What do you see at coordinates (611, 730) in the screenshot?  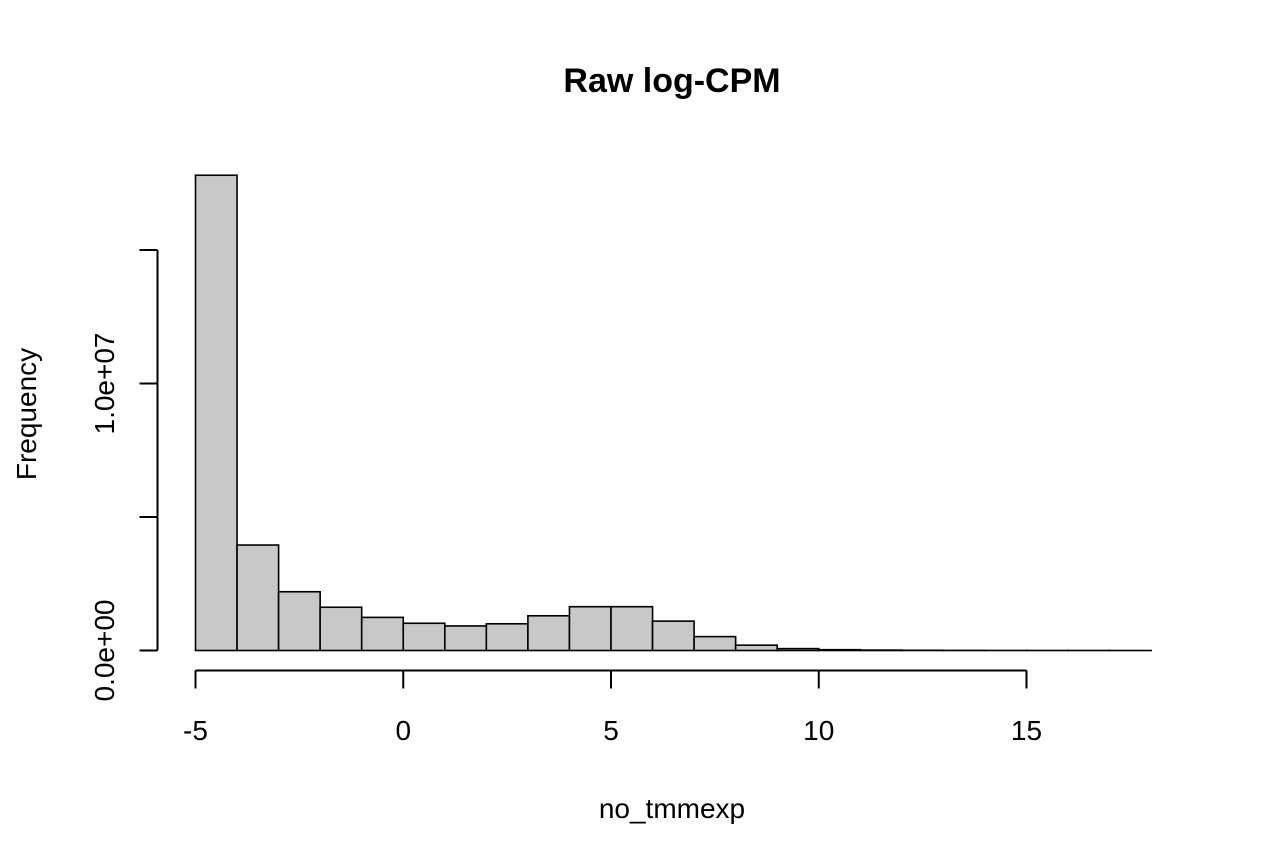 I see `x-tick-label: 5` at bounding box center [611, 730].